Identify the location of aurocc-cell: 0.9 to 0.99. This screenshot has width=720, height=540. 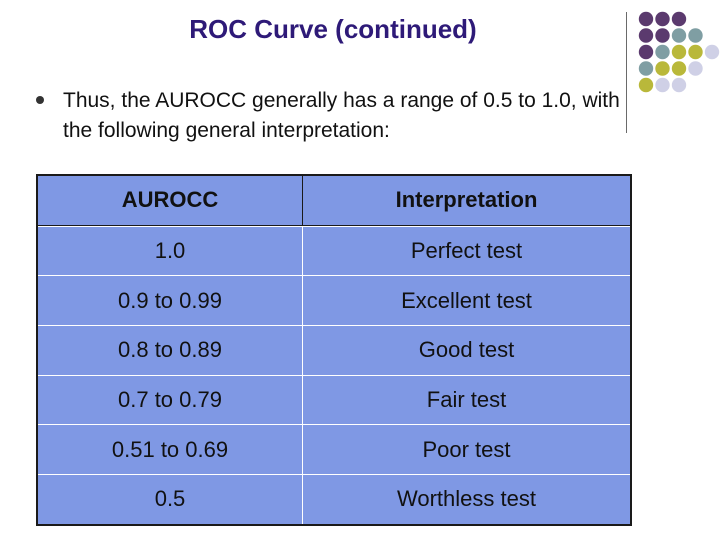
(170, 301).